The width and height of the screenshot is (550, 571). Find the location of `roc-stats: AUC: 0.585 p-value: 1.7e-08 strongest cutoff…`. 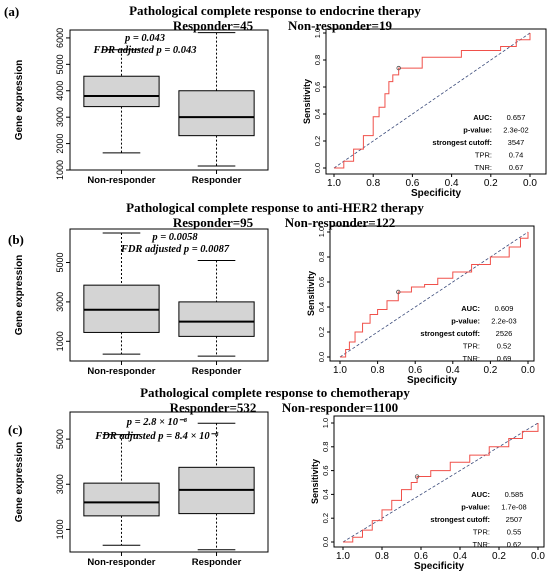

roc-stats: AUC: 0.585 p-value: 1.7e-08 strongest cutoff… is located at coordinates (478, 519).